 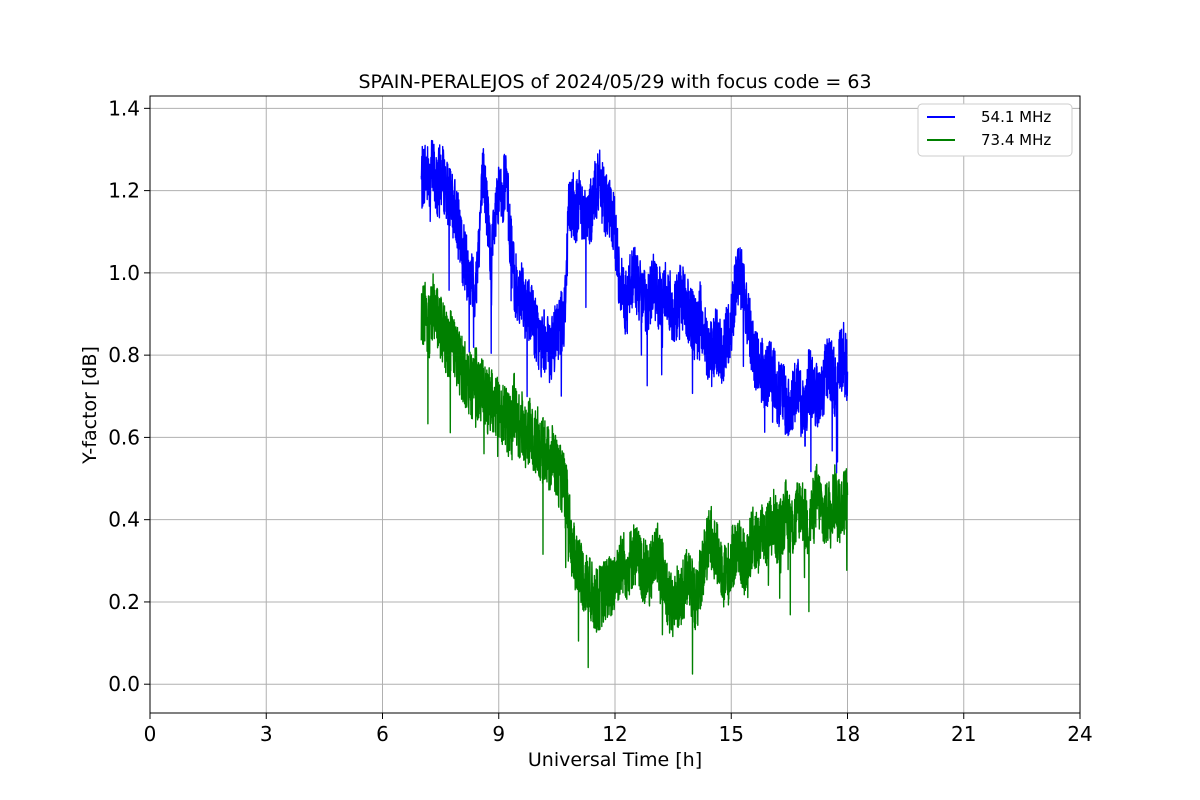 What do you see at coordinates (124, 684) in the screenshot?
I see `y-tick-label: 0.0` at bounding box center [124, 684].